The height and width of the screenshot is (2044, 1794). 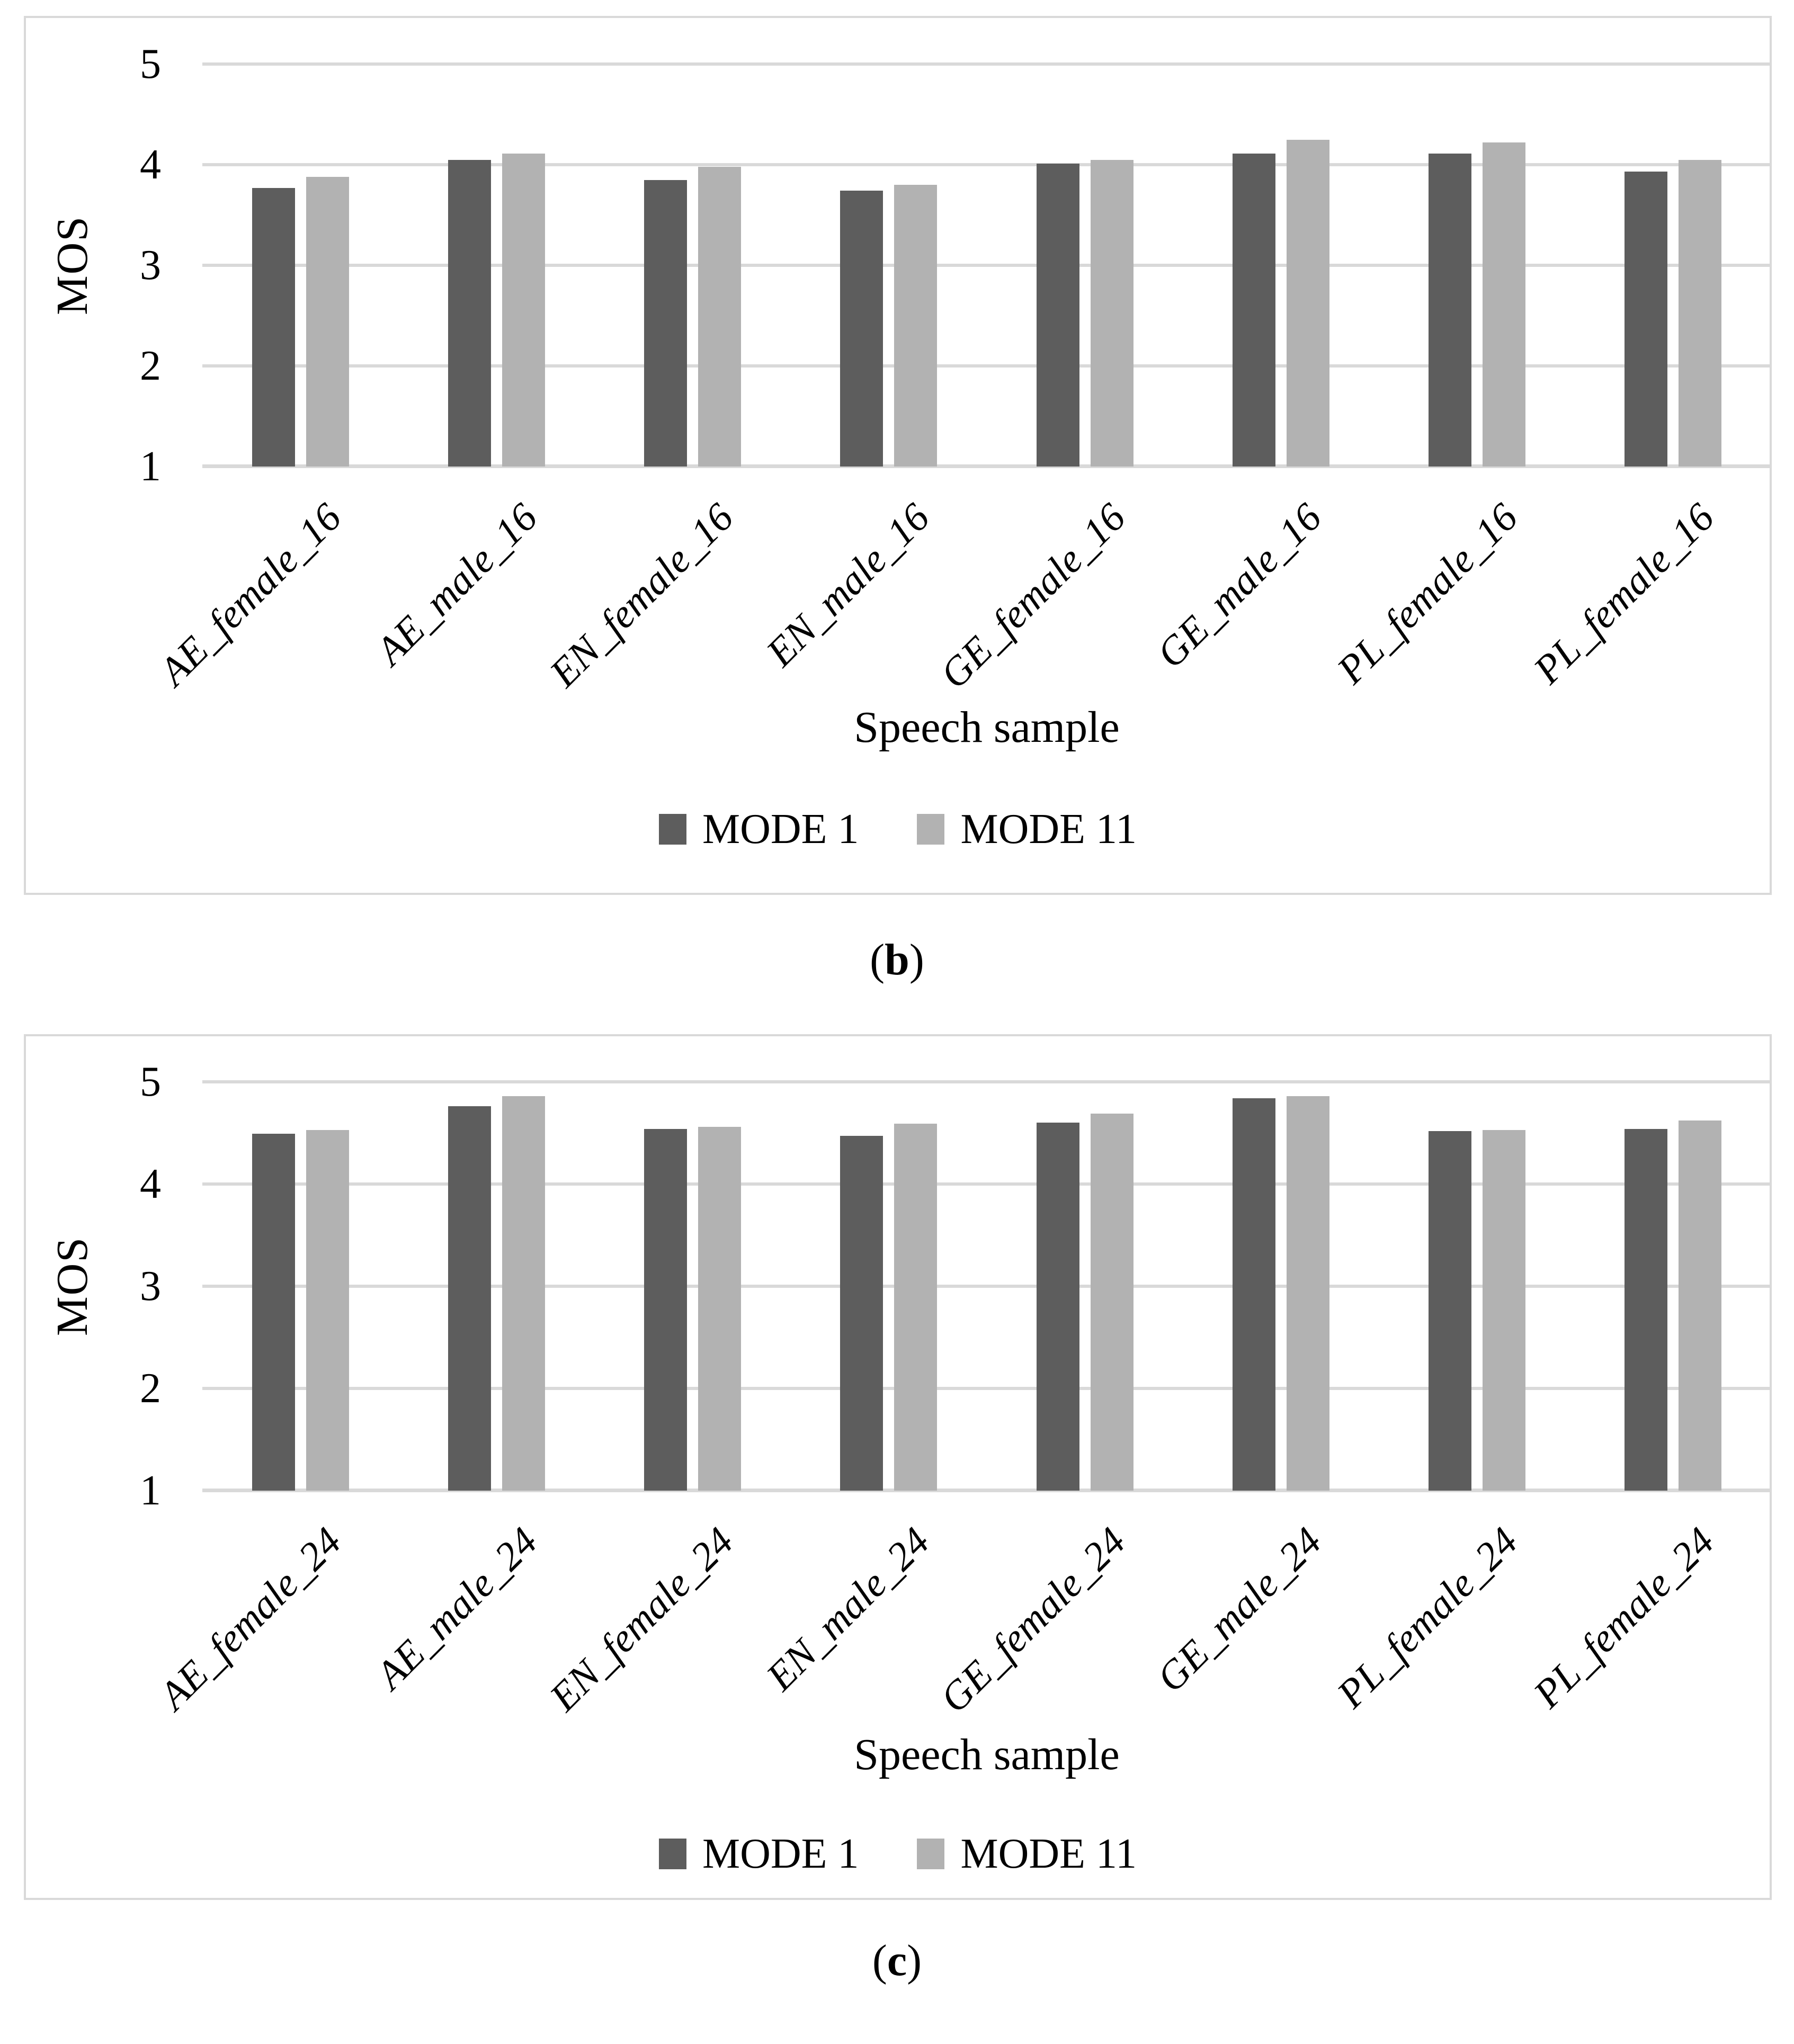 I want to click on x-tick-label-EN_male_16: EN_male_16, so click(x=847, y=585).